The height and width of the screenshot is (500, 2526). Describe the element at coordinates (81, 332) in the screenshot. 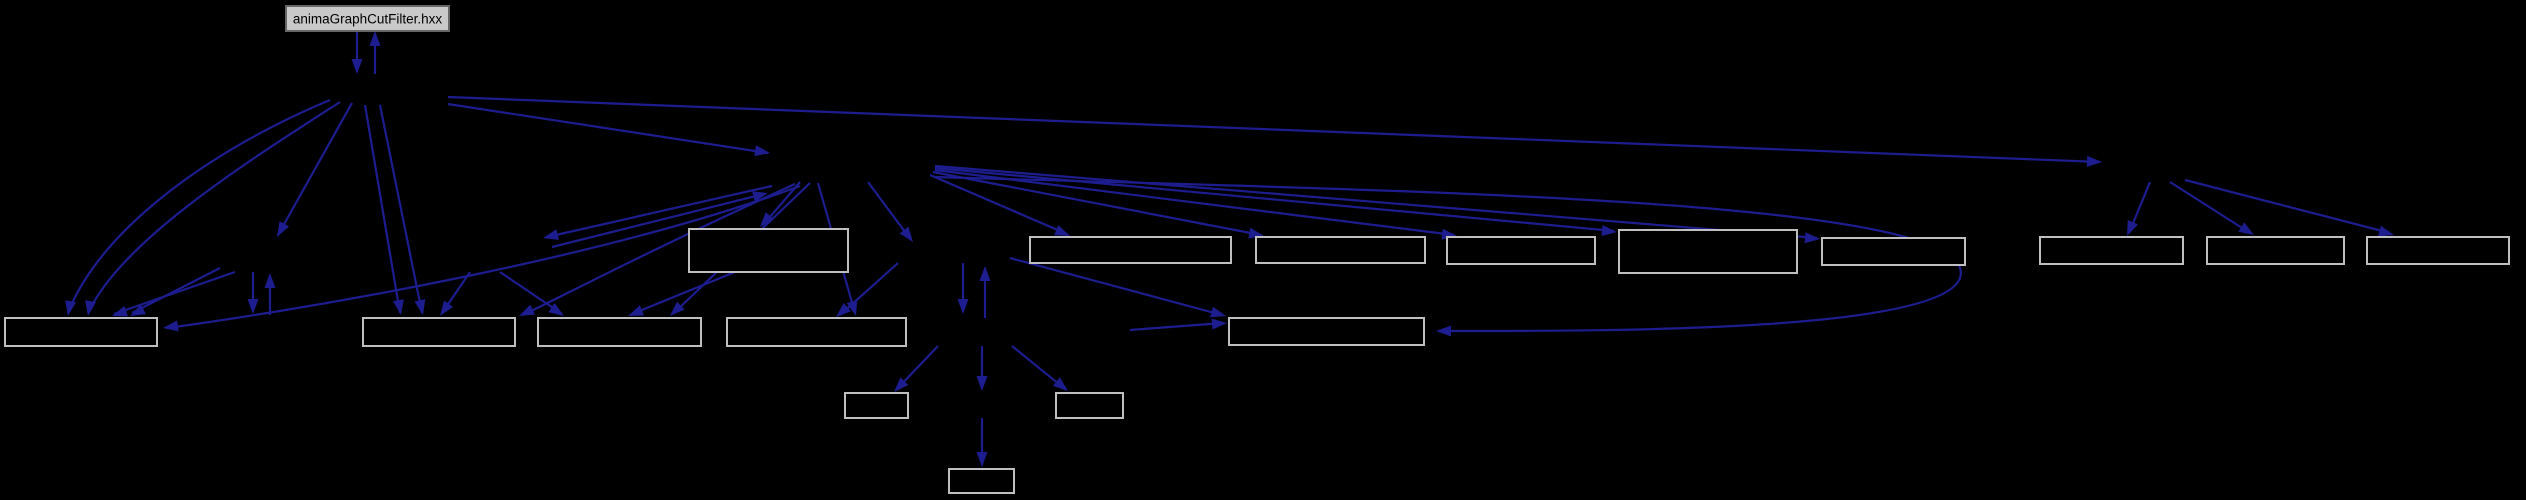

I see `graph-node-box-b1` at that location.